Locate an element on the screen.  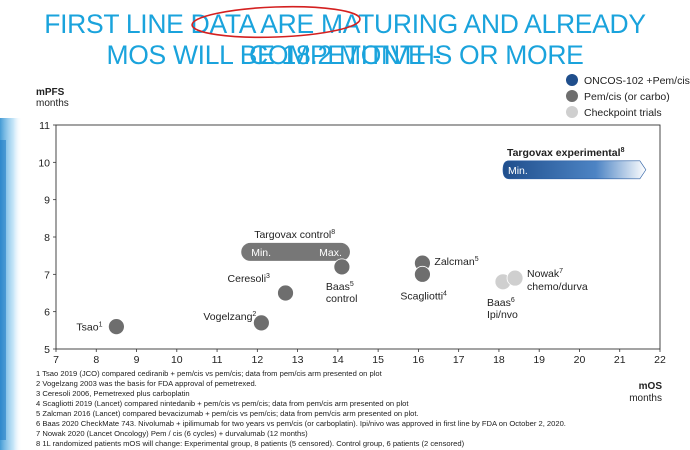
point-label: Zalcman5 is located at coordinates (456, 262).